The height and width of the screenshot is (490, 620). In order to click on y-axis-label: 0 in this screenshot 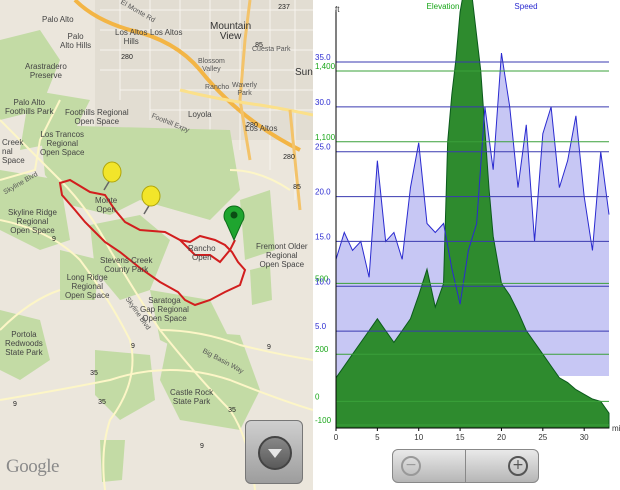, I will do `click(317, 396)`.